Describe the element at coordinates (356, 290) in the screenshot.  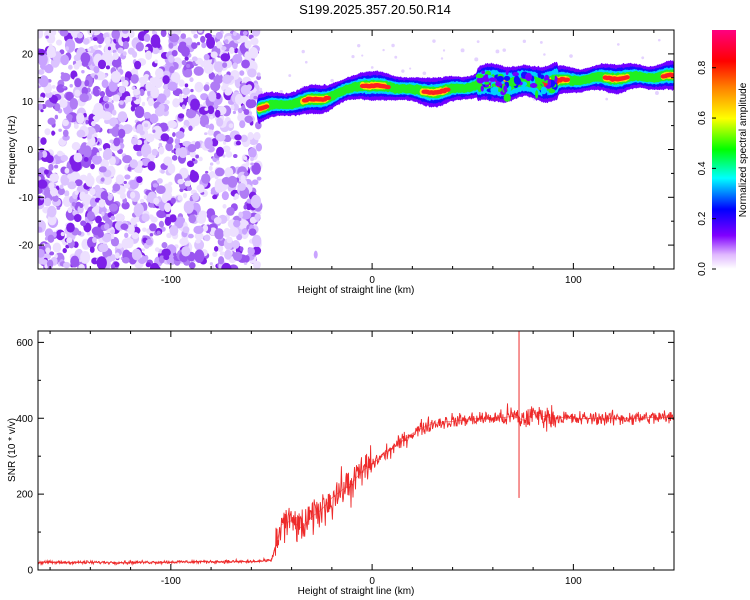
I see `spectrogram-x-axis-title: Height of straight line (km)` at that location.